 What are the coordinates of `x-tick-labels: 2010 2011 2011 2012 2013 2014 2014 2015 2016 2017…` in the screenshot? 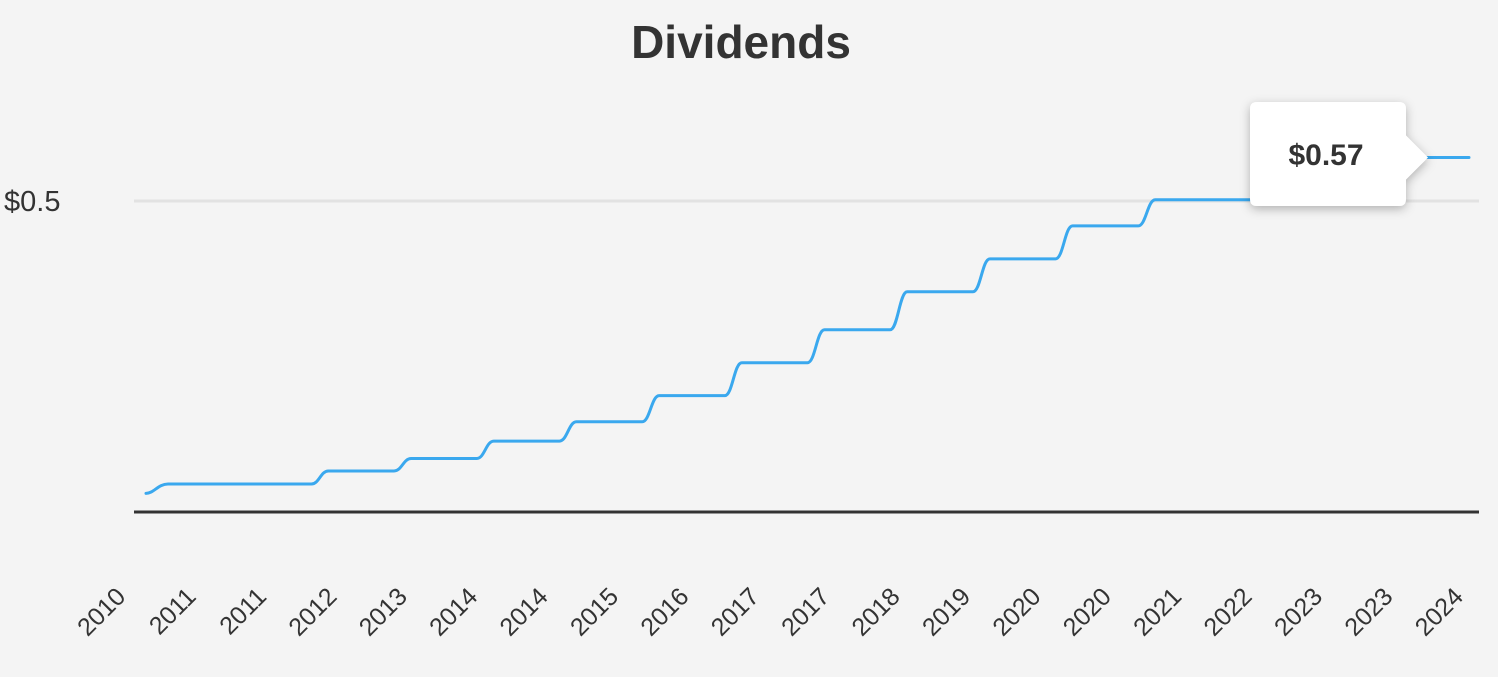 It's located at (770, 611).